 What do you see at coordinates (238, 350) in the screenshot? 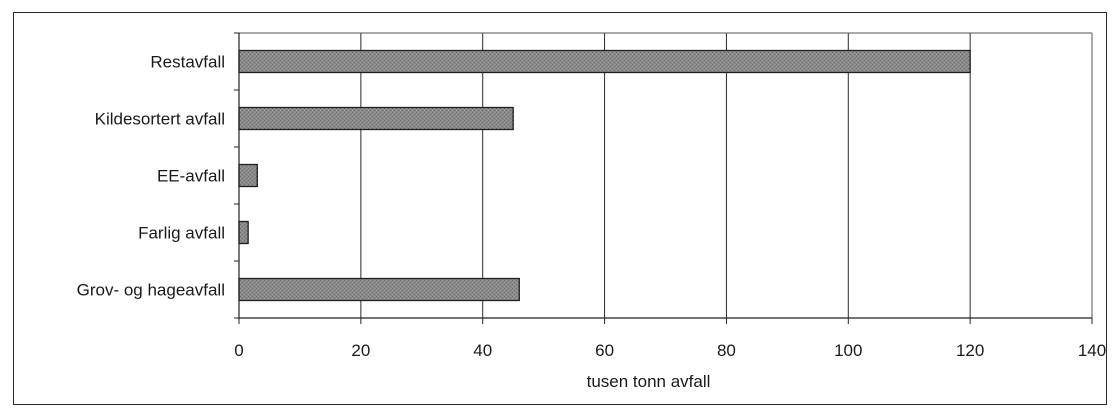
I see `x-tick-label: 0` at bounding box center [238, 350].